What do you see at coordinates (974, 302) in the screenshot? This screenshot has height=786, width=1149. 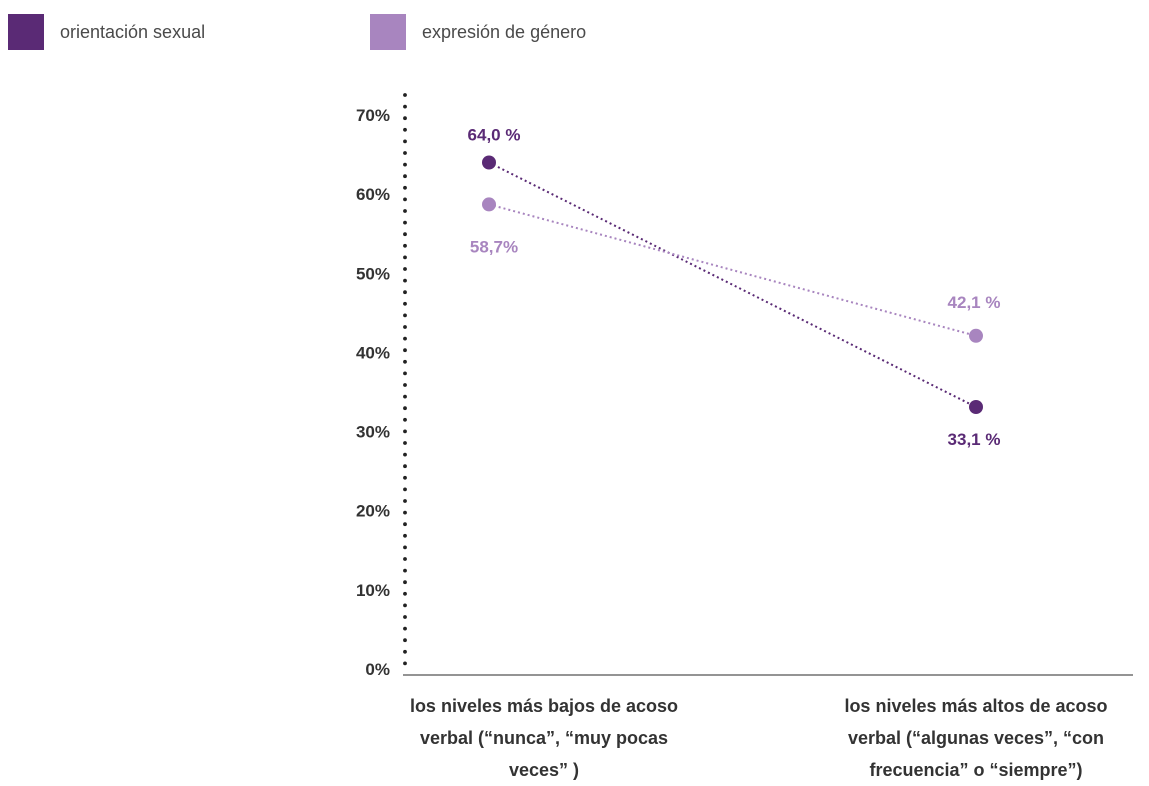 I see `data-label: 42,1 %` at bounding box center [974, 302].